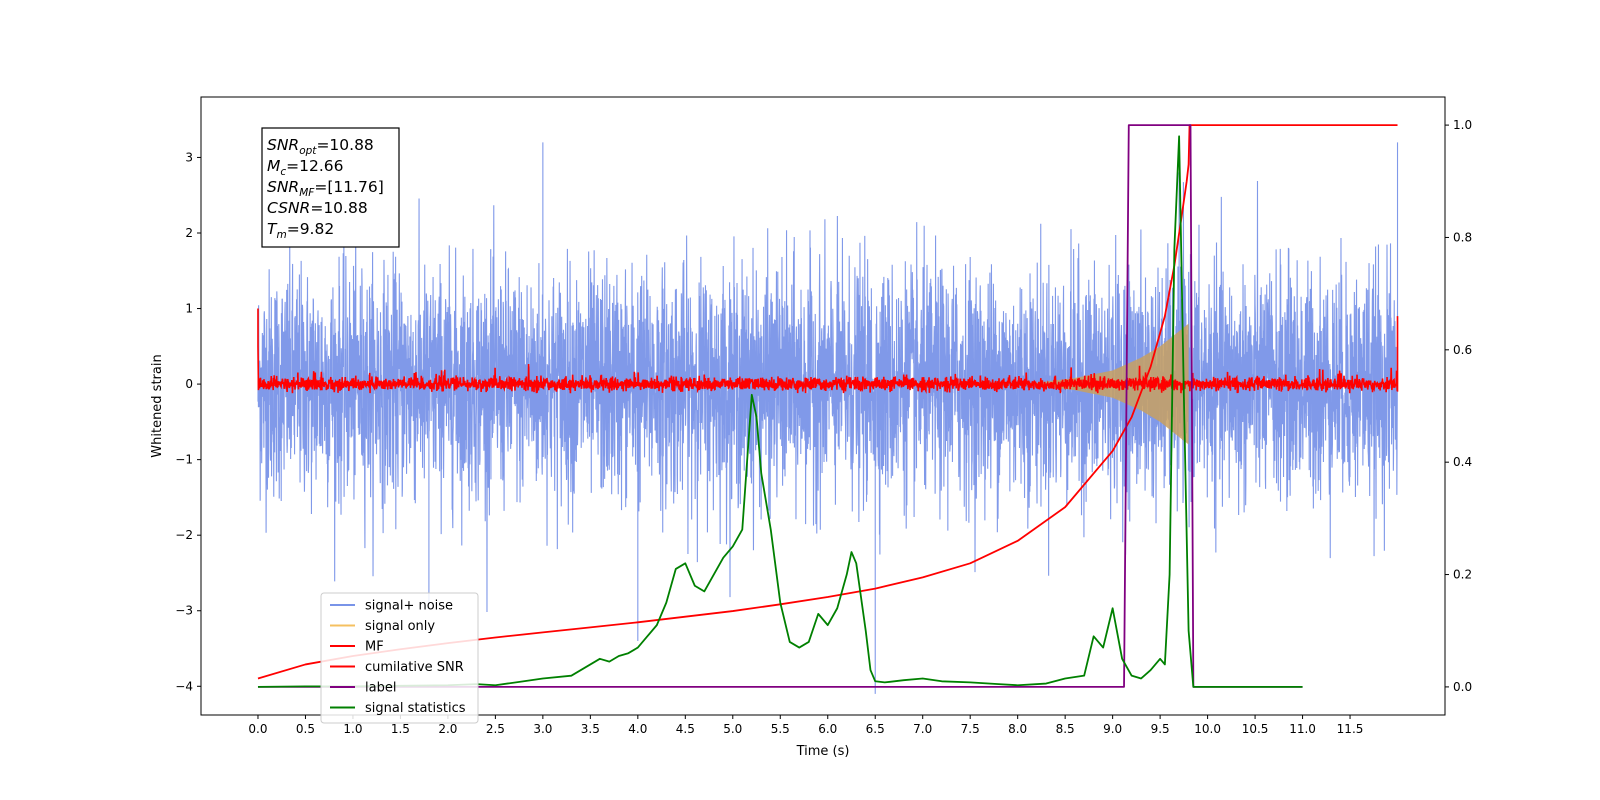  Describe the element at coordinates (400, 626) in the screenshot. I see `legend-entry-signal-only: signal only` at that location.